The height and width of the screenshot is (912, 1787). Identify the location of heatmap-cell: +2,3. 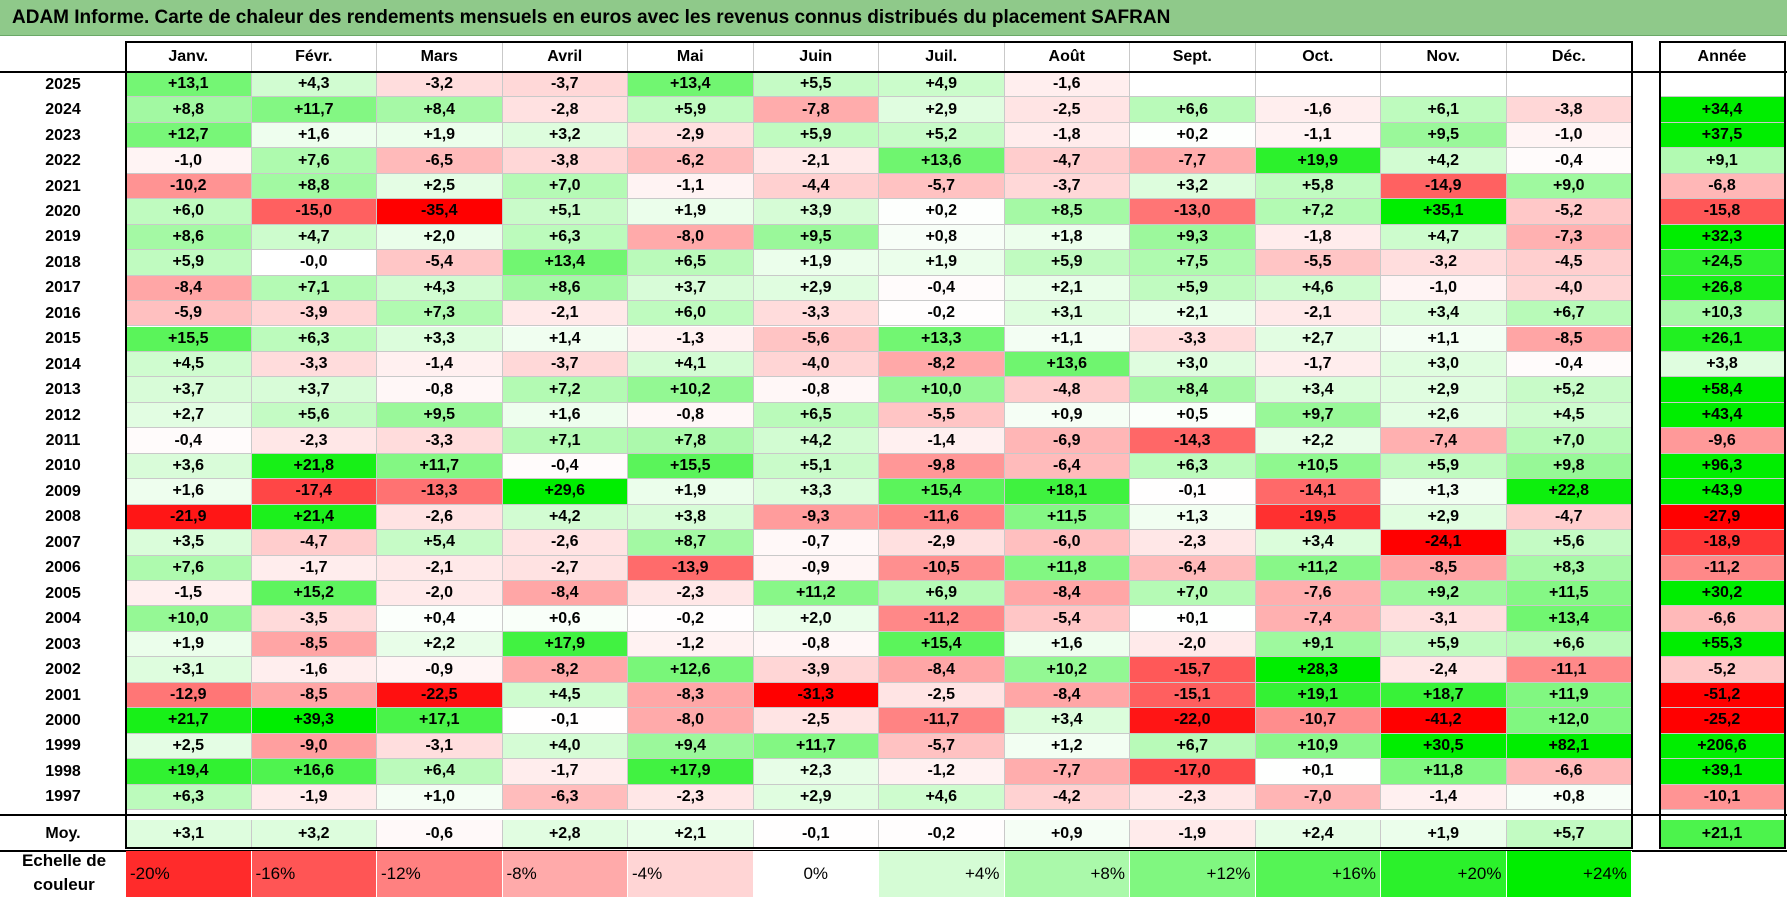
(816, 772).